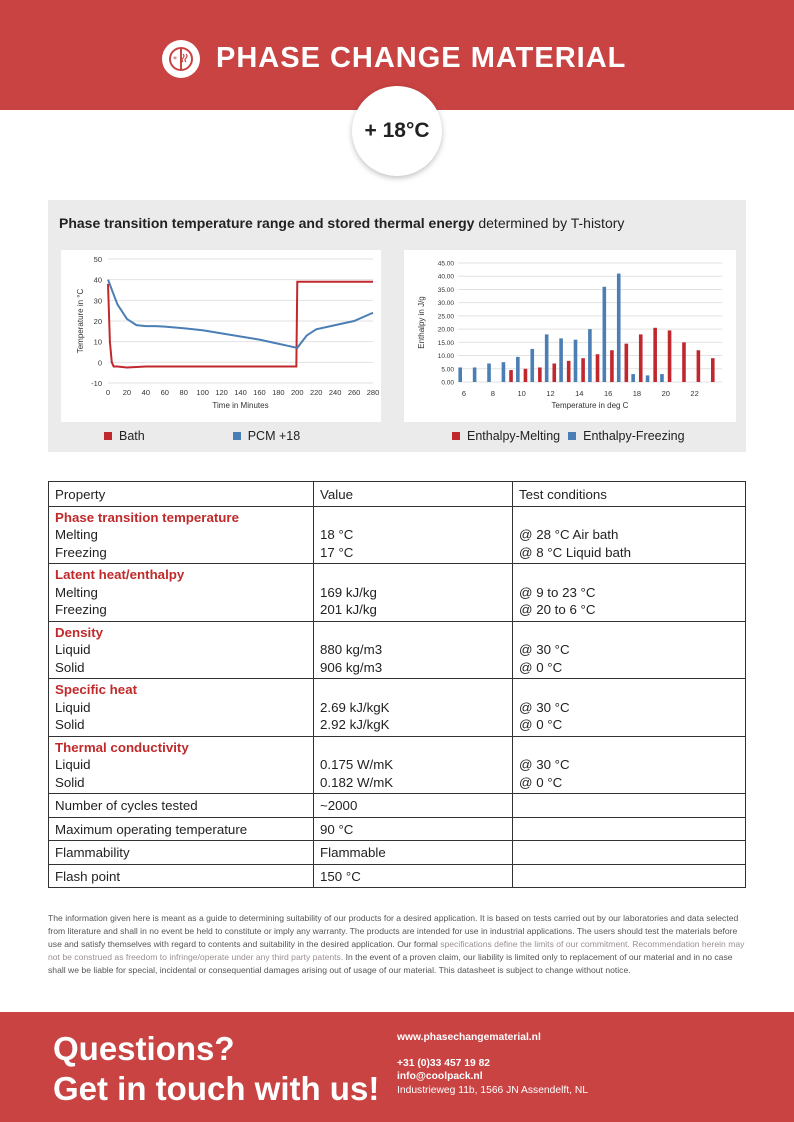 The image size is (794, 1122). Describe the element at coordinates (184, 392) in the screenshot. I see `x-tick-label: 80` at that location.